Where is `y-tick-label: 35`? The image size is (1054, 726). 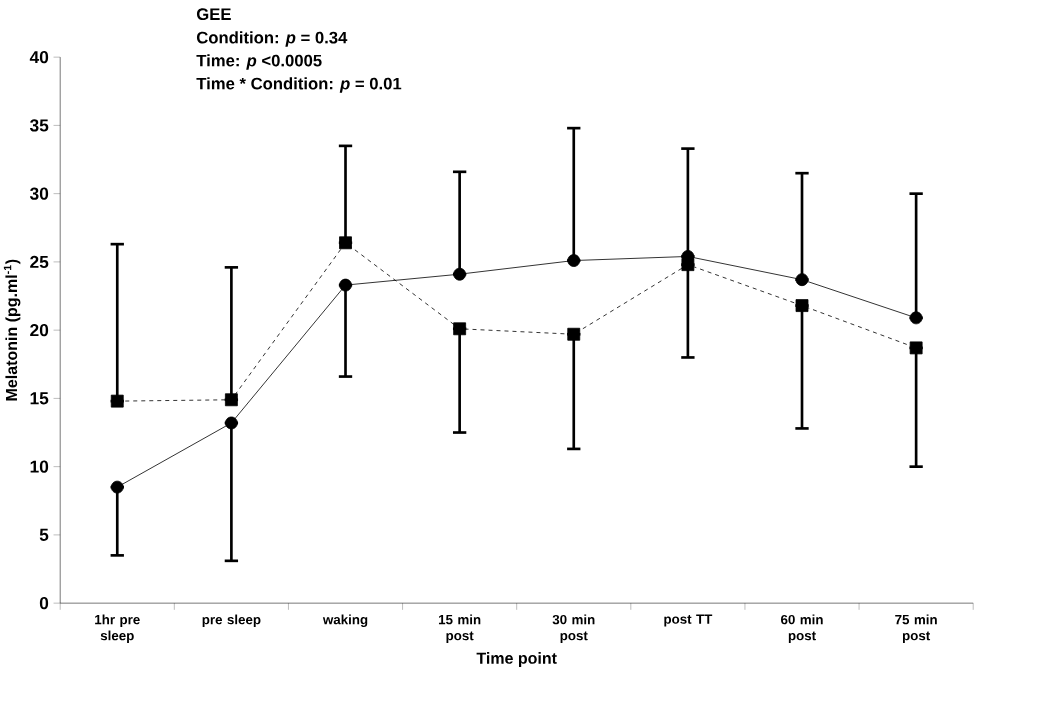
y-tick-label: 35 is located at coordinates (39, 125).